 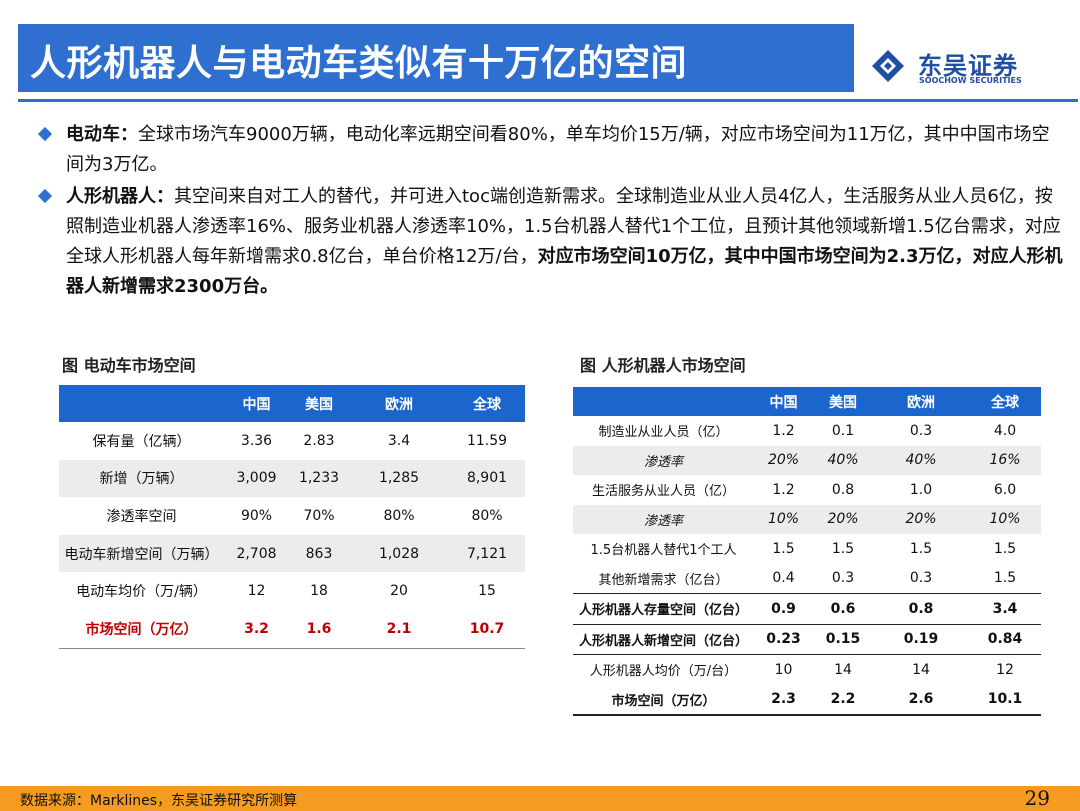 I want to click on table-cell: 1.2, so click(x=783, y=430).